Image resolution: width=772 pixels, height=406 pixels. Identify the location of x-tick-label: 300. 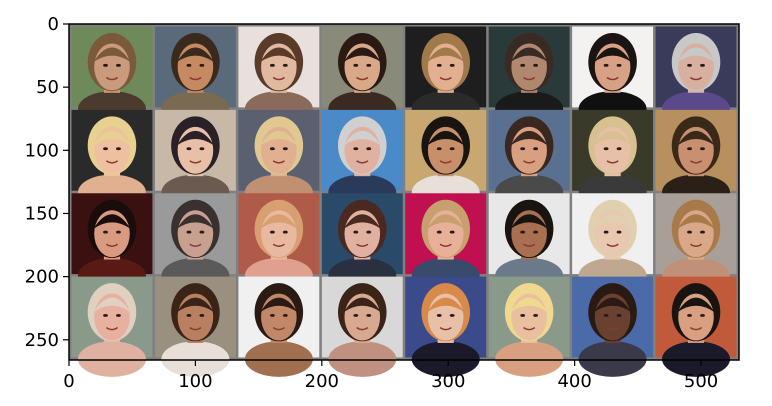
(448, 381).